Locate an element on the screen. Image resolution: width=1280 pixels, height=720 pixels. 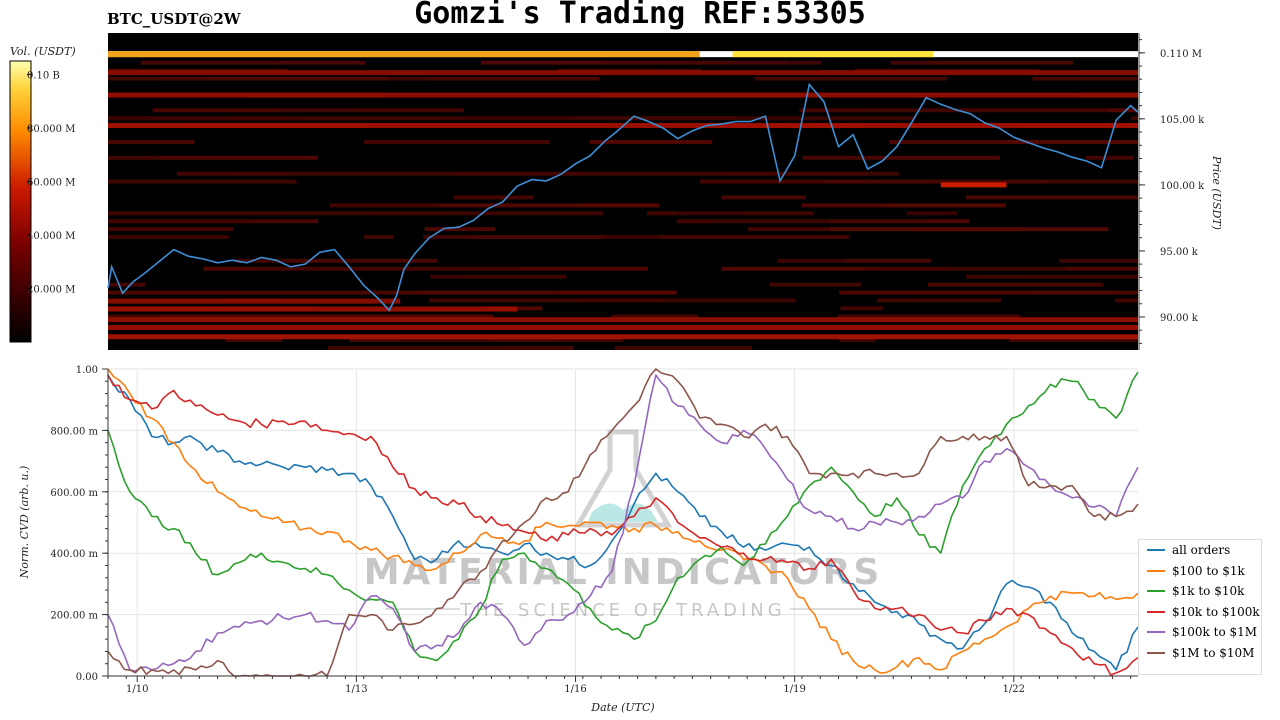
cvd-y-tick-label: 0.00 is located at coordinates (87, 677).